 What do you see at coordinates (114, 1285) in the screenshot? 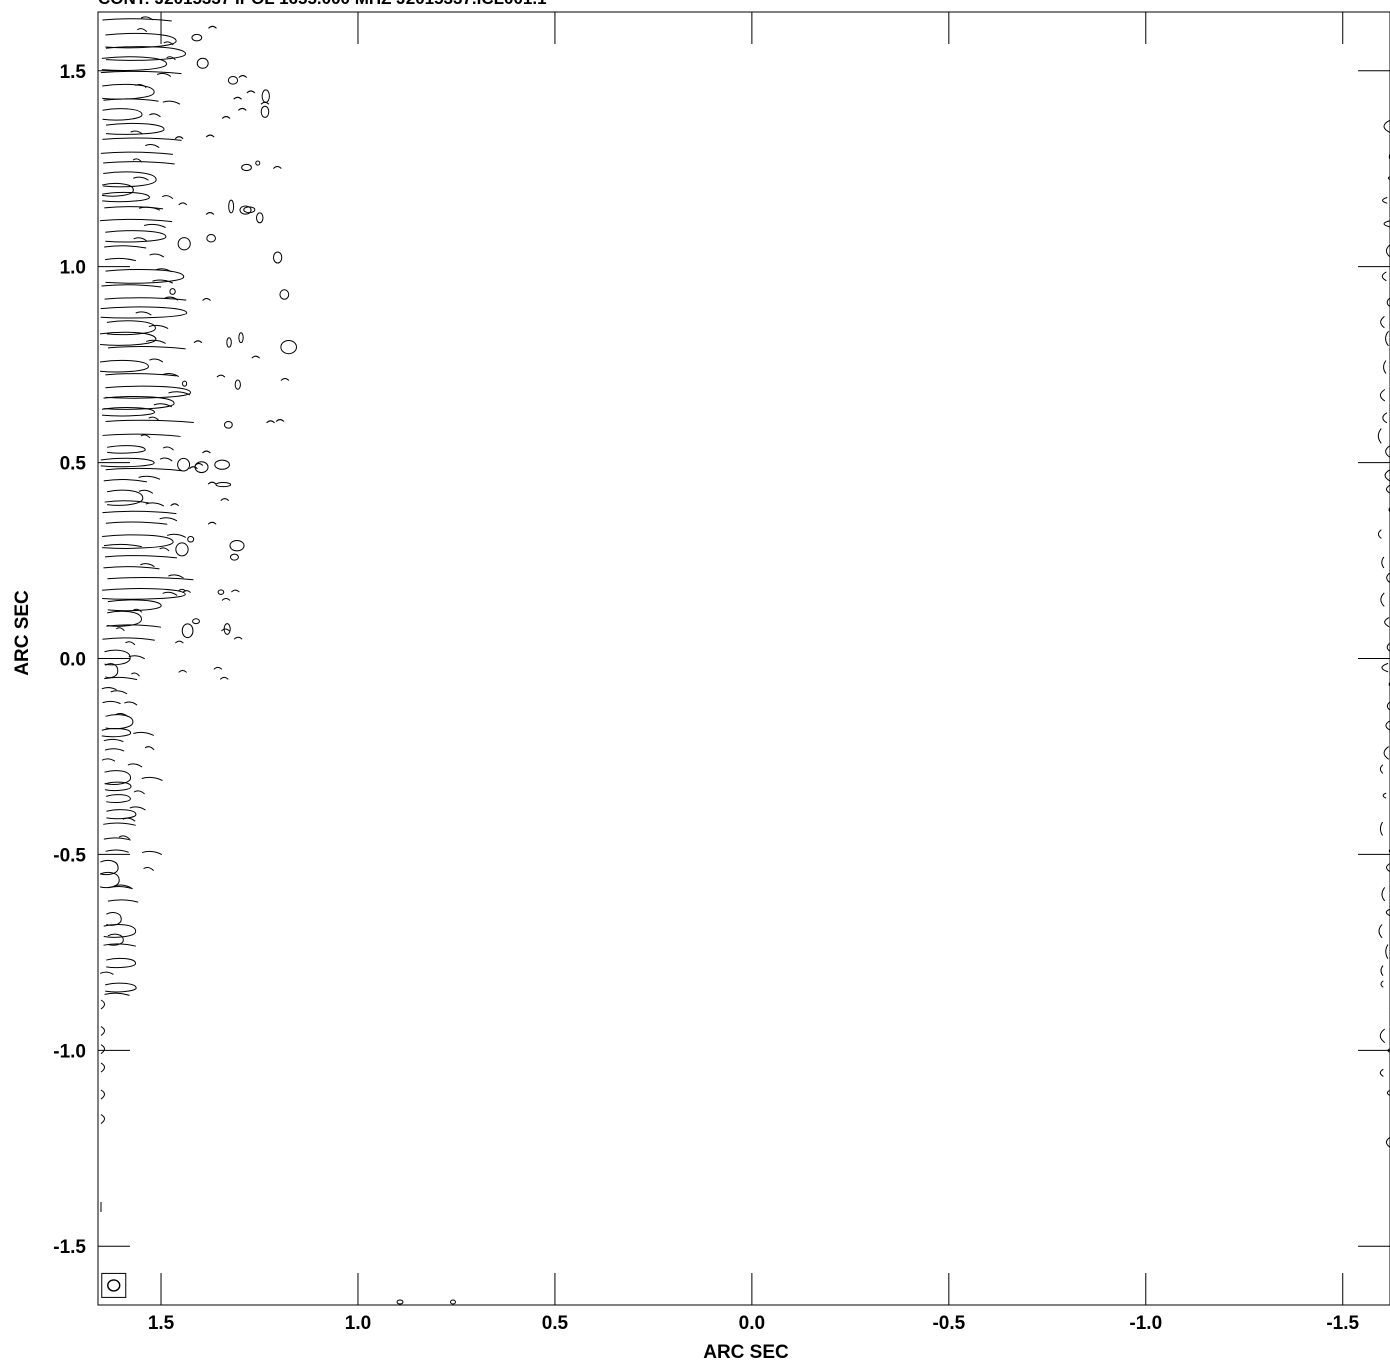
I see `beam-box` at bounding box center [114, 1285].